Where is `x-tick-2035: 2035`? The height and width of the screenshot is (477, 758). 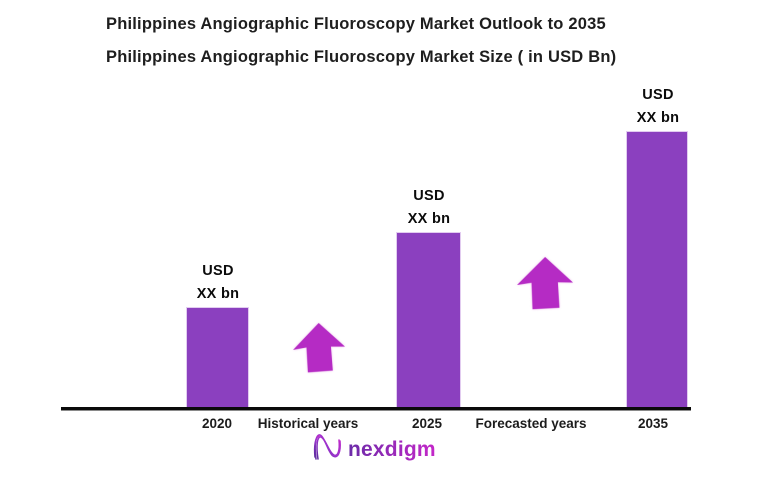 x-tick-2035: 2035 is located at coordinates (653, 423).